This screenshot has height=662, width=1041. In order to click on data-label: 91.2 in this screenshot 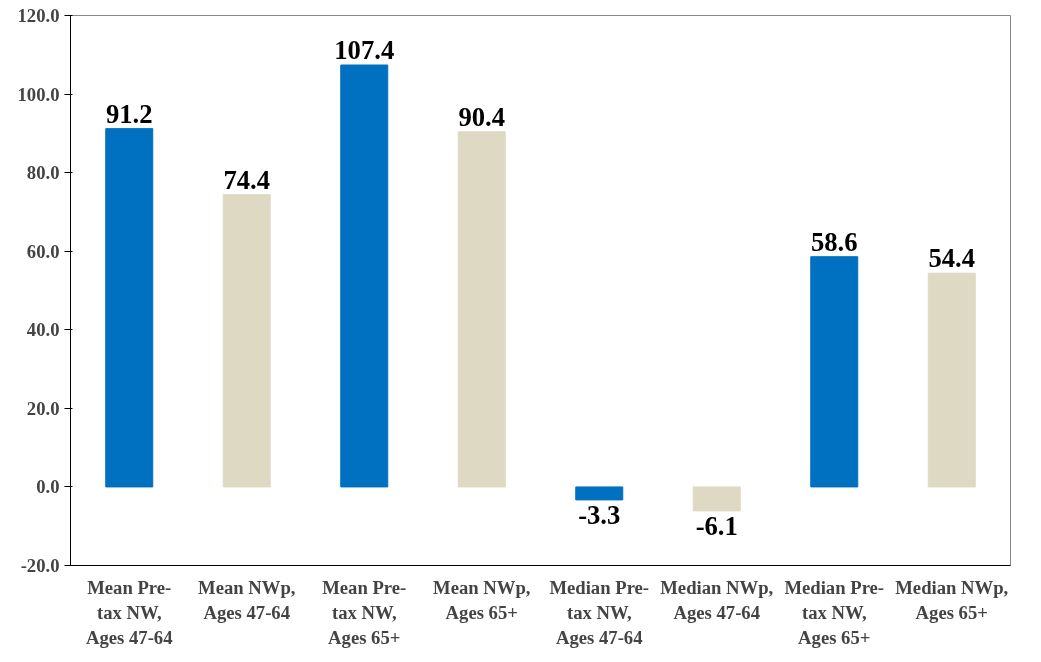, I will do `click(129, 113)`.